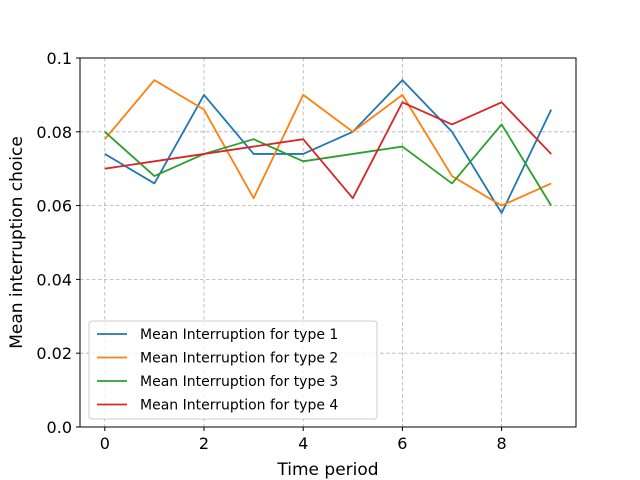 The height and width of the screenshot is (480, 640). What do you see at coordinates (239, 359) in the screenshot?
I see `legend-label: Mean Interruption for type 2` at bounding box center [239, 359].